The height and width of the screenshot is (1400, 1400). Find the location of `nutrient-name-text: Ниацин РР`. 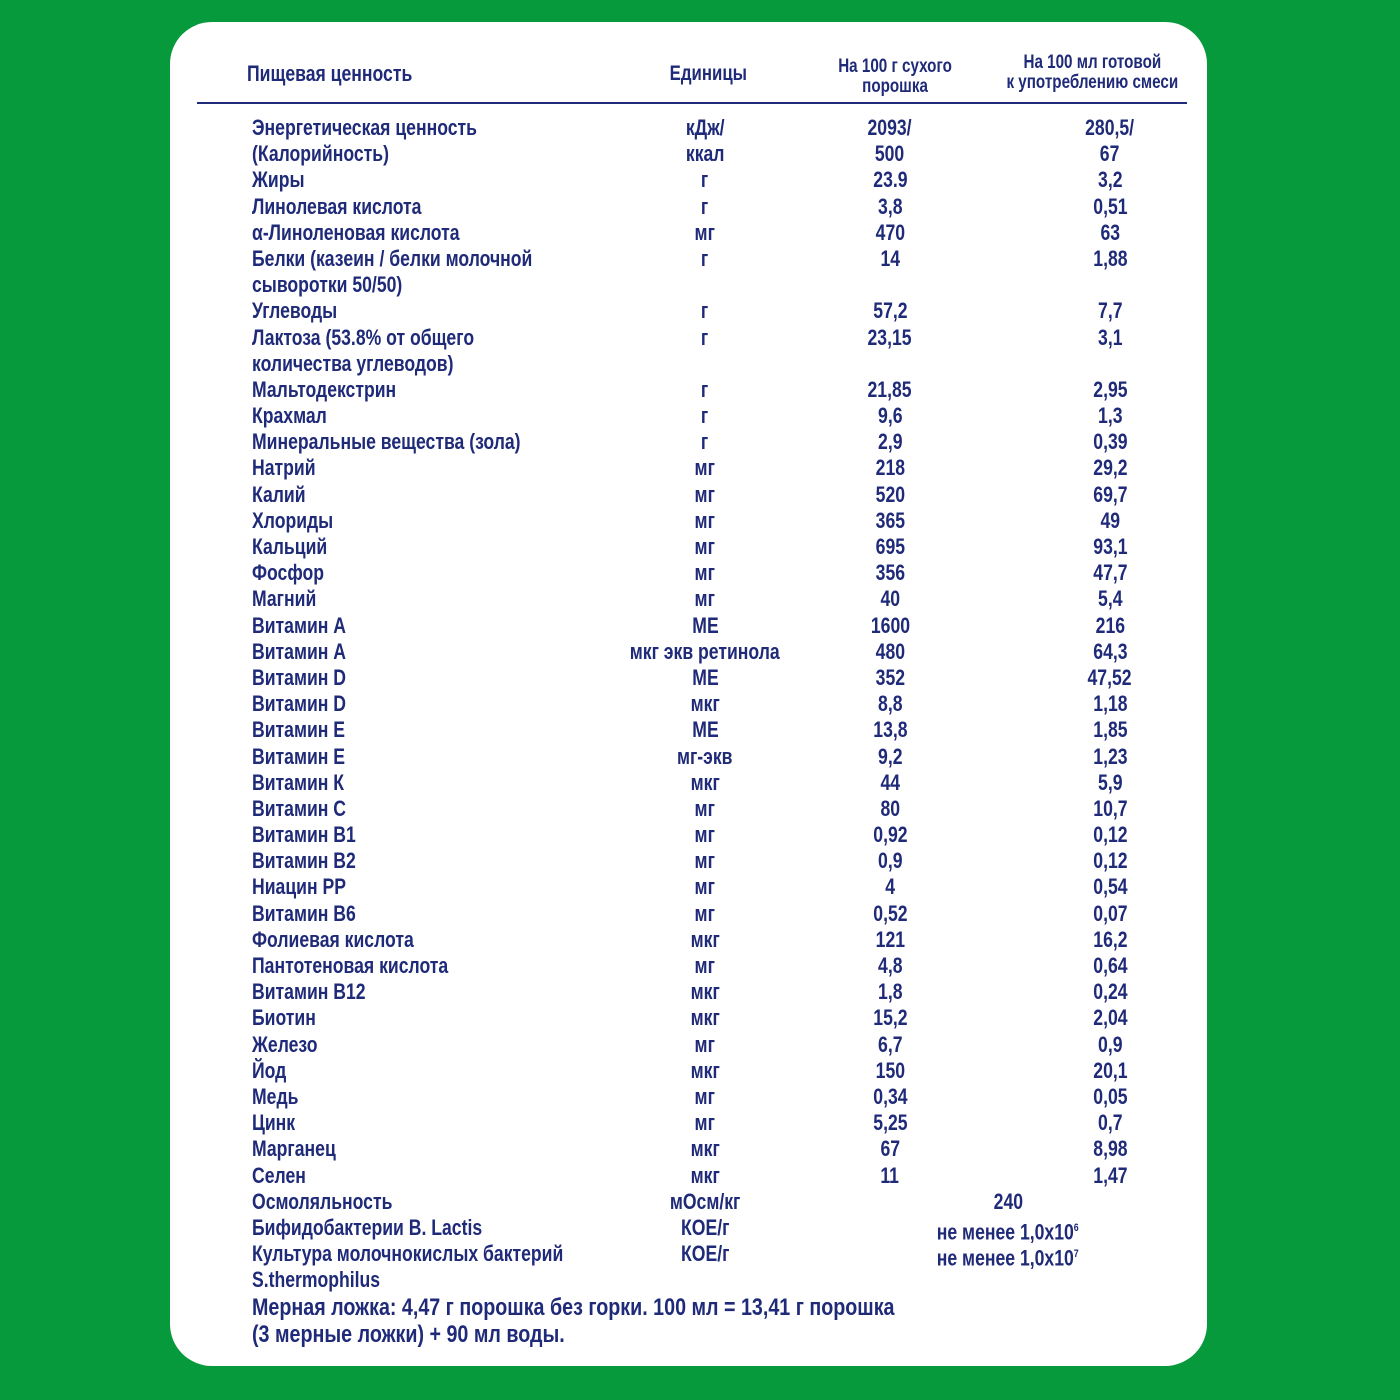

nutrient-name-text: Ниацин РР is located at coordinates (299, 887).